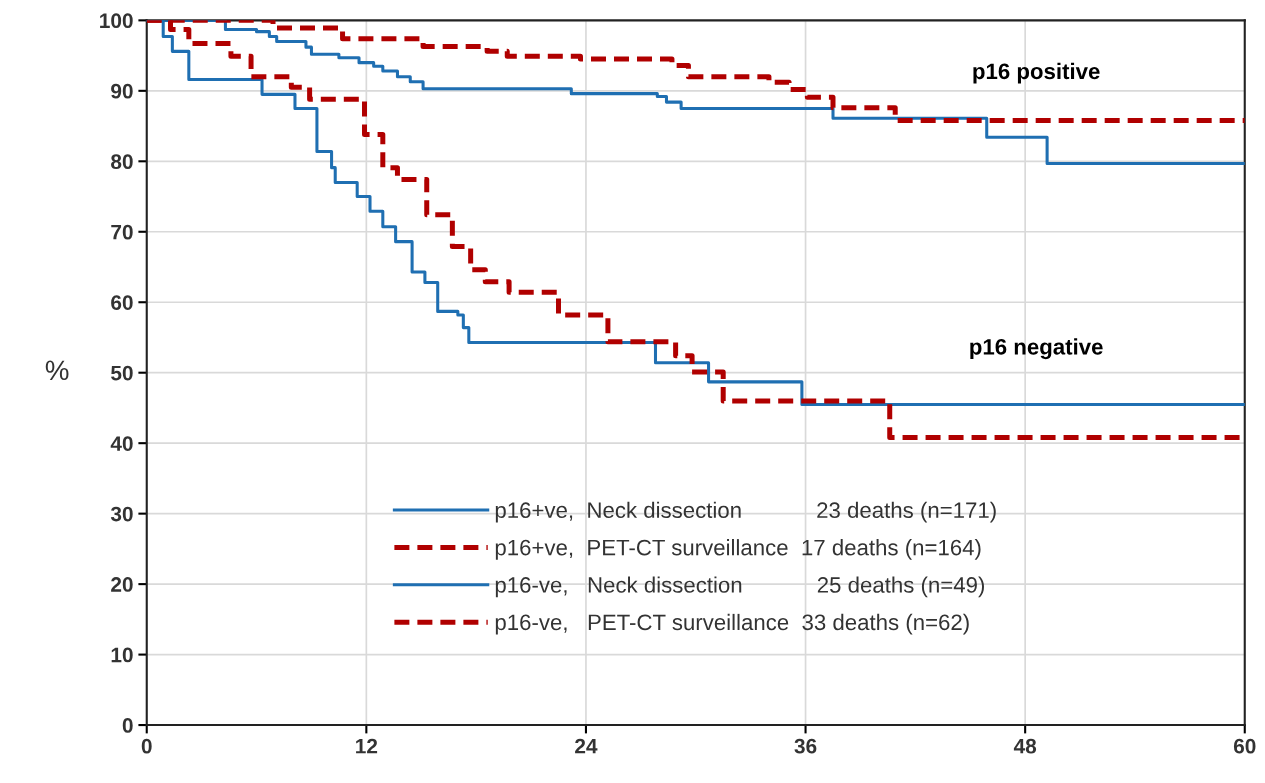 The height and width of the screenshot is (783, 1265). What do you see at coordinates (122, 91) in the screenshot?
I see `y-tick-label: 90` at bounding box center [122, 91].